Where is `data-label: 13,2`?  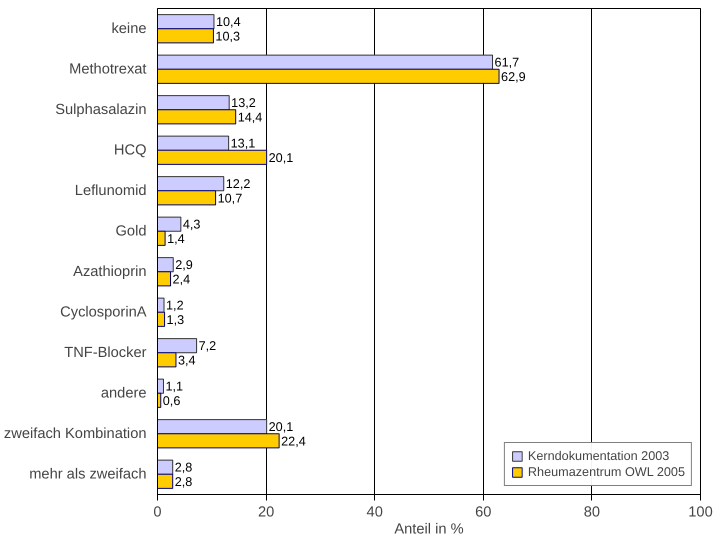
data-label: 13,2 is located at coordinates (243, 103).